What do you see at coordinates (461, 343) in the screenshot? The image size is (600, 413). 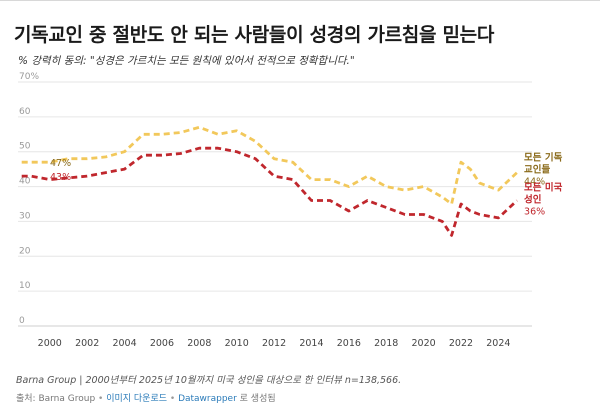 I see `x-tick-label: 2022` at bounding box center [461, 343].